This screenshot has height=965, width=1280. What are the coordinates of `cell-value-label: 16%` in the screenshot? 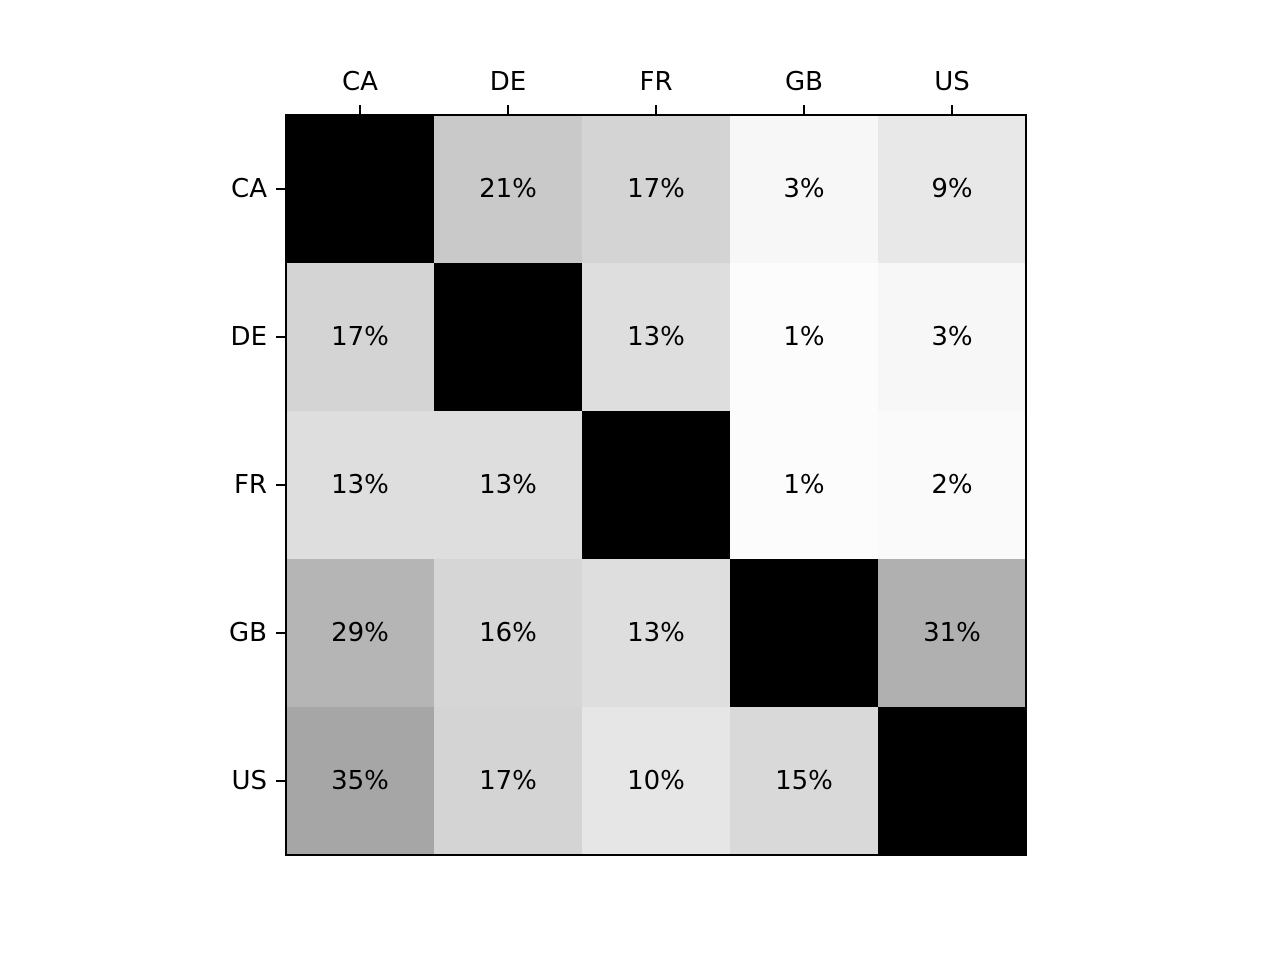 It's located at (508, 633).